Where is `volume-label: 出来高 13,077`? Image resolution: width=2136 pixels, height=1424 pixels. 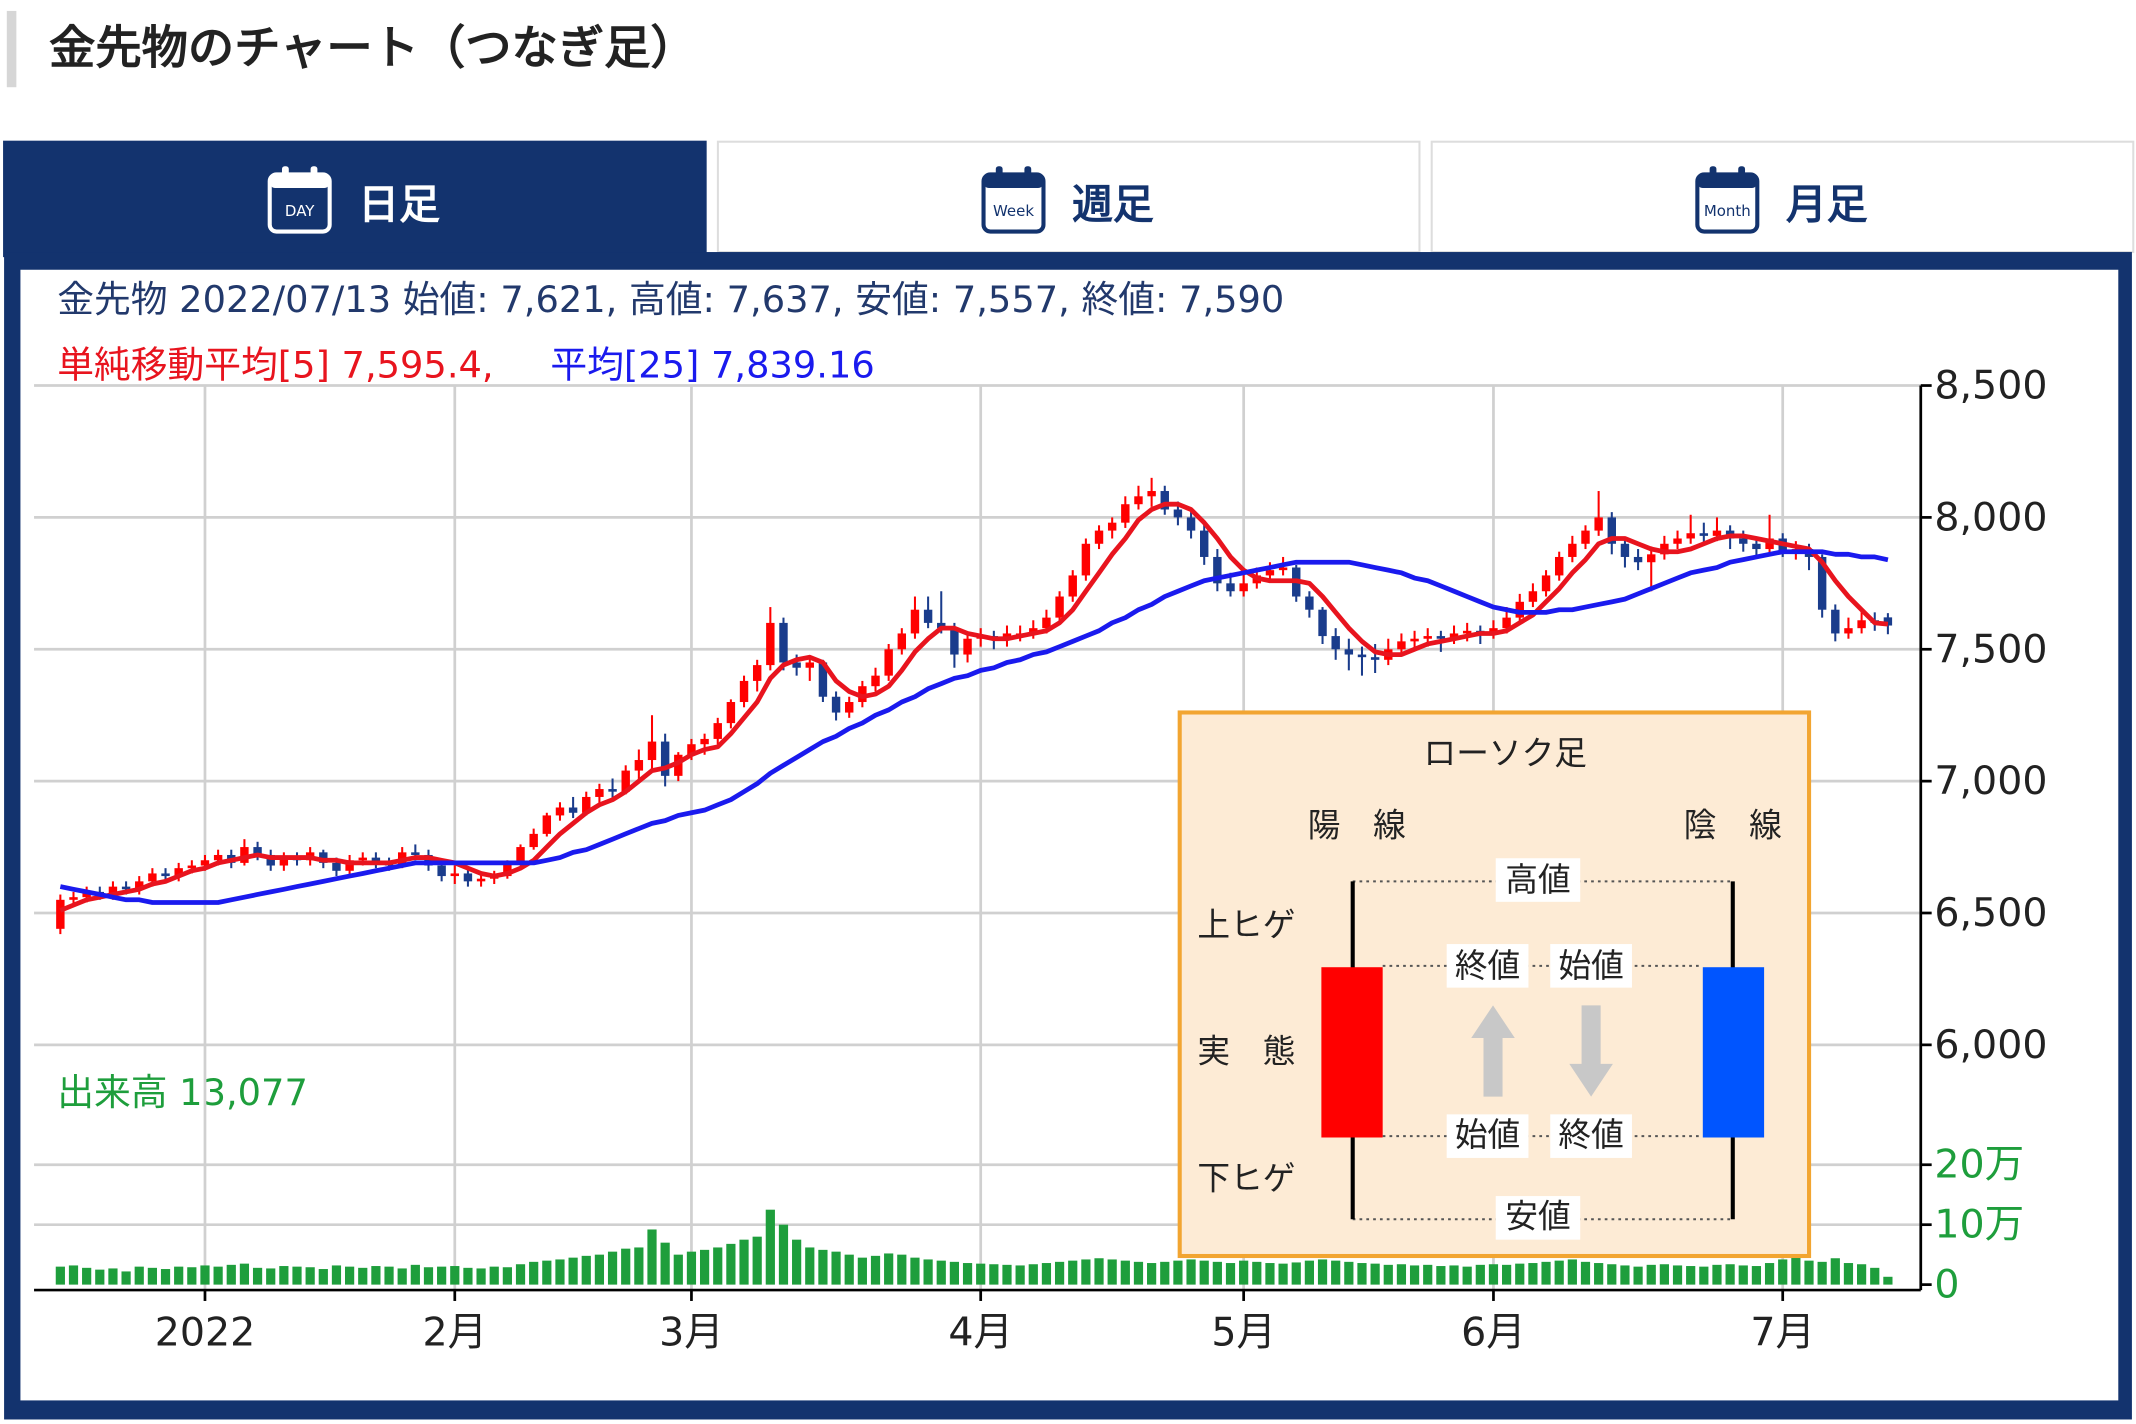
volume-label: 出来高 13,077 is located at coordinates (182, 1092).